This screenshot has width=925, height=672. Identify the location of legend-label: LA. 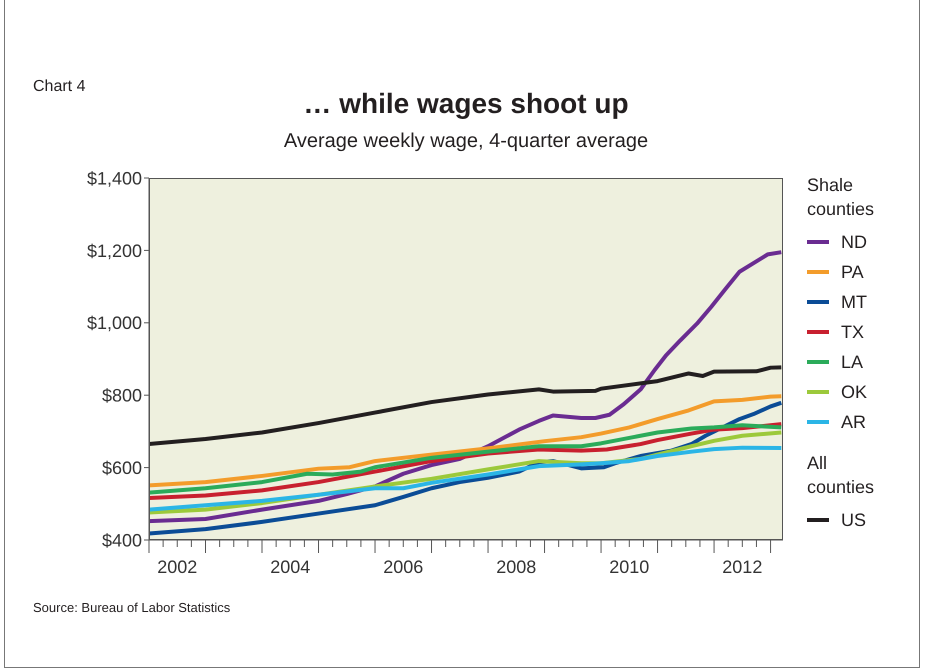
(852, 362).